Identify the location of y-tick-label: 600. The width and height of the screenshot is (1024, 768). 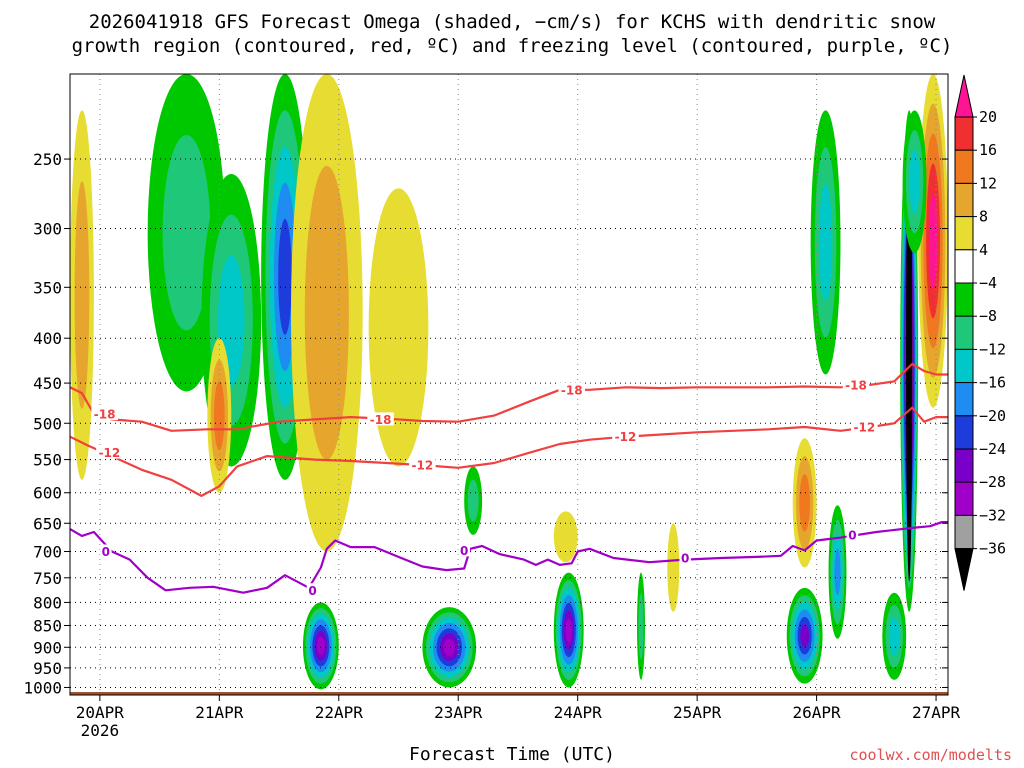
(47, 493).